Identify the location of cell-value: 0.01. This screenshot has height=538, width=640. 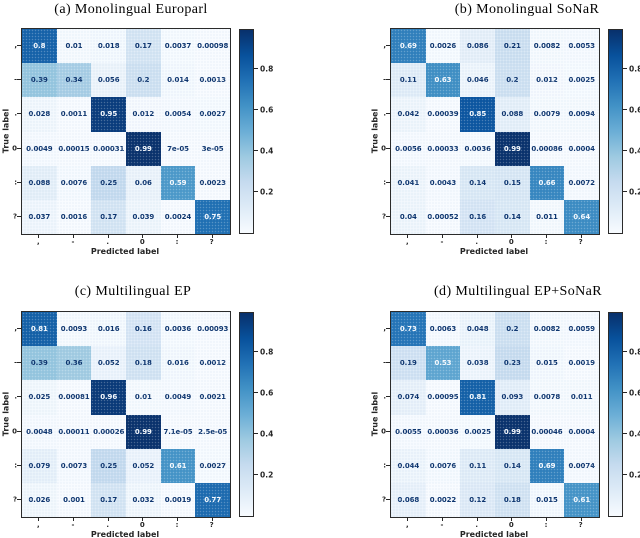
(74, 46).